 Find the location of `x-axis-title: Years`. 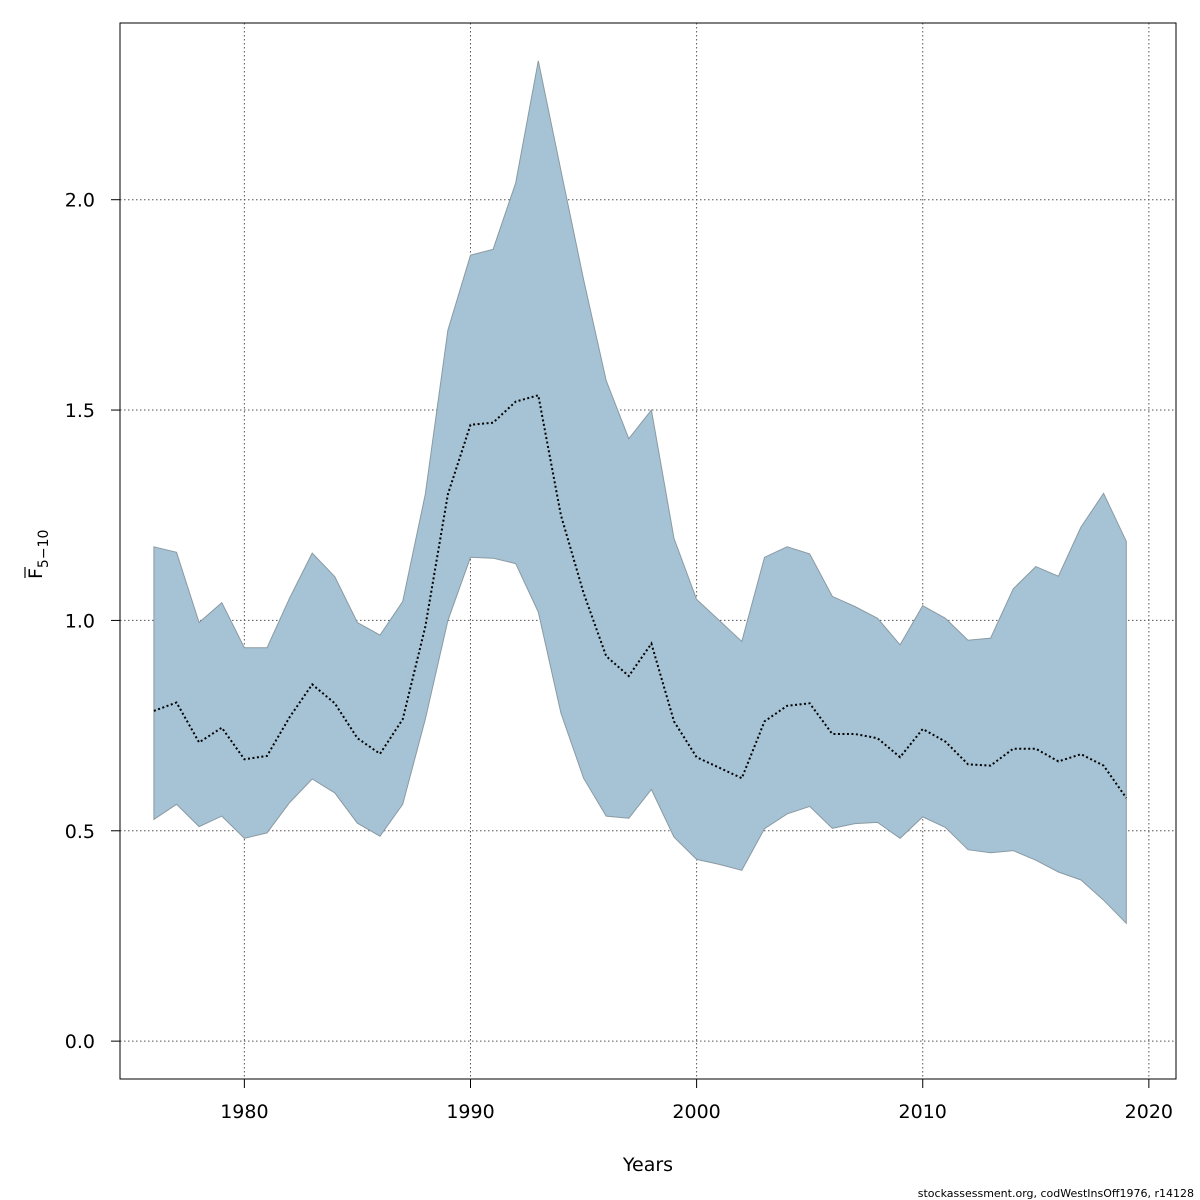

x-axis-title: Years is located at coordinates (647, 1165).